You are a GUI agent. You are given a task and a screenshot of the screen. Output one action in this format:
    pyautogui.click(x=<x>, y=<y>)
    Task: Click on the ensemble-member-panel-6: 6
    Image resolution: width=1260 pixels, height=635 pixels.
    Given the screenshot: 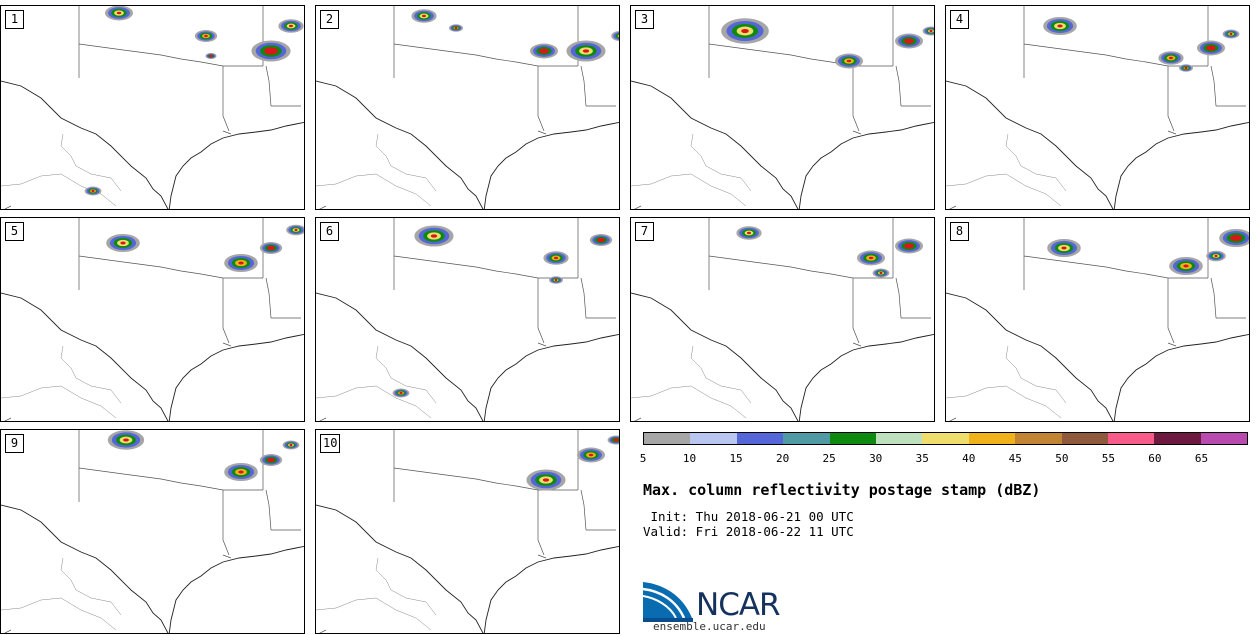 What is the action you would take?
    pyautogui.click(x=467, y=319)
    